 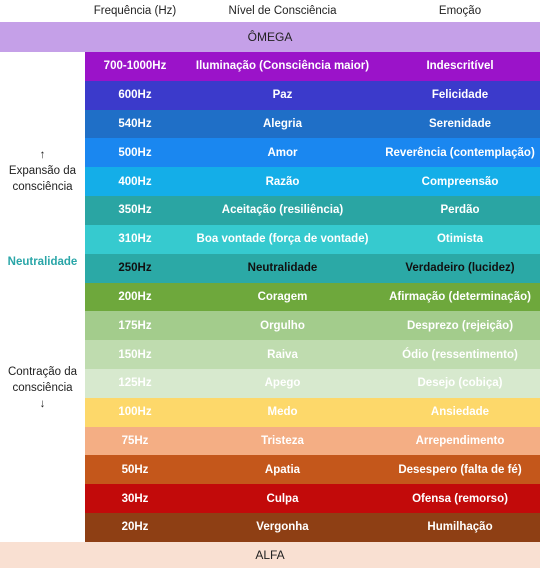 What do you see at coordinates (42, 262) in the screenshot?
I see `neutrality-label: Neutralidade` at bounding box center [42, 262].